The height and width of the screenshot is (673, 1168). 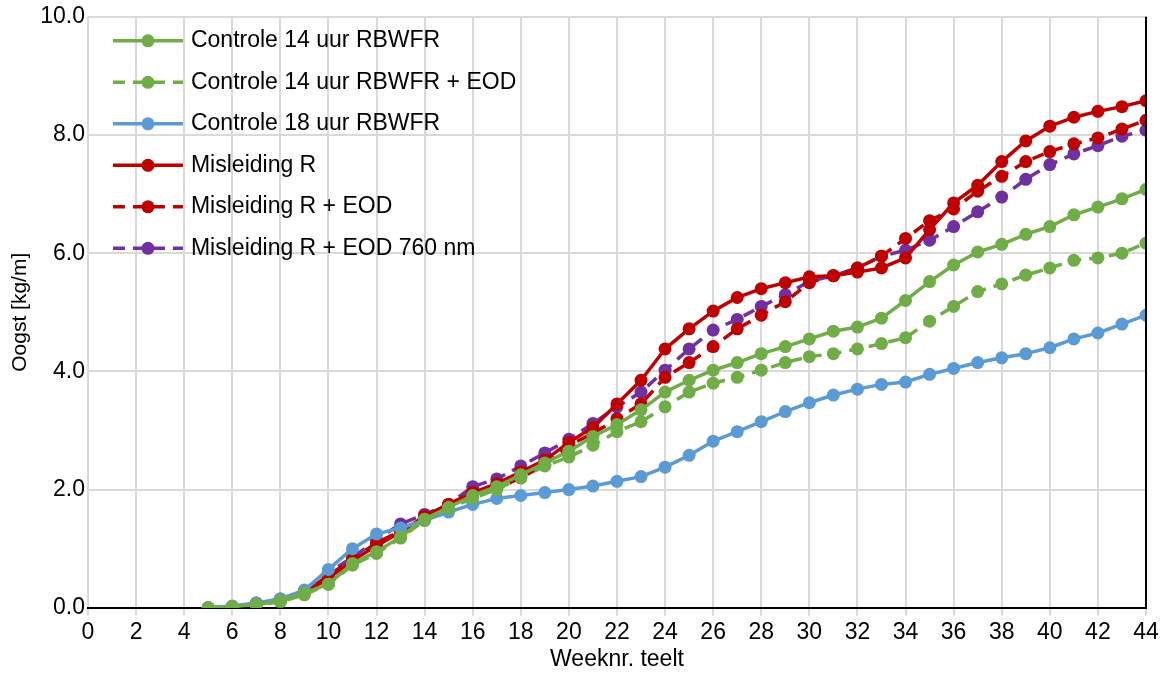 I want to click on x-tick-label: 14, so click(x=424, y=630).